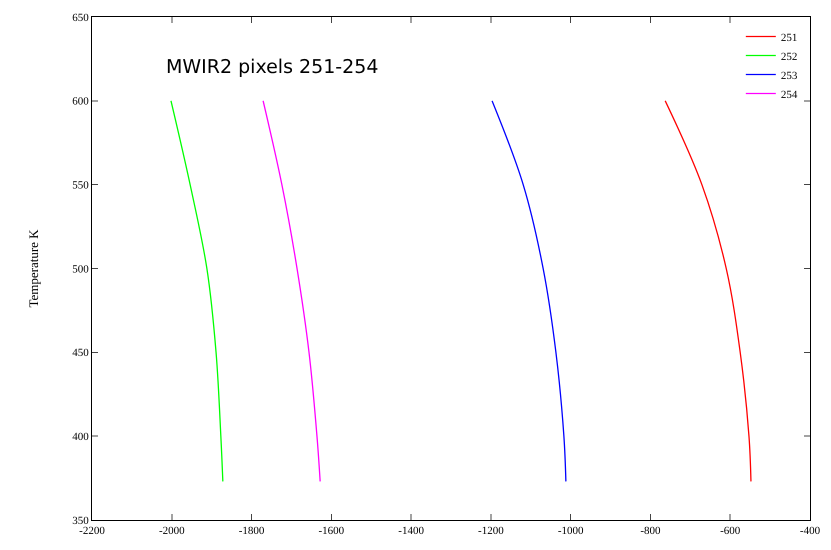 The height and width of the screenshot is (550, 831). I want to click on legend-label: 252, so click(789, 56).